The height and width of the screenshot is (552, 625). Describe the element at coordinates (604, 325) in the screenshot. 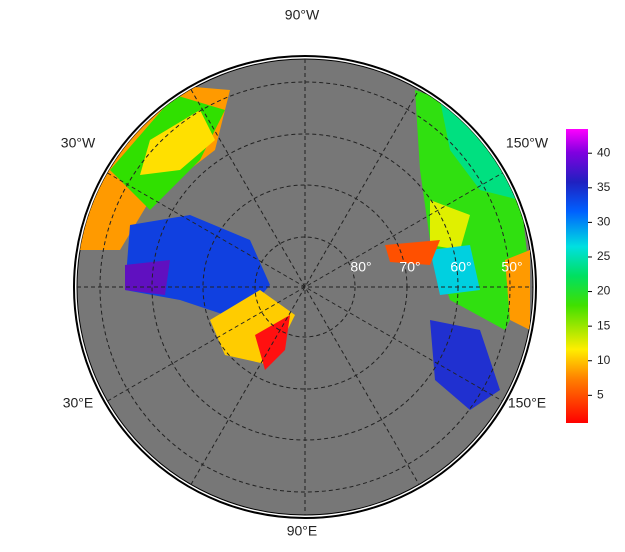

I see `colorbar-tick-label: 15` at that location.